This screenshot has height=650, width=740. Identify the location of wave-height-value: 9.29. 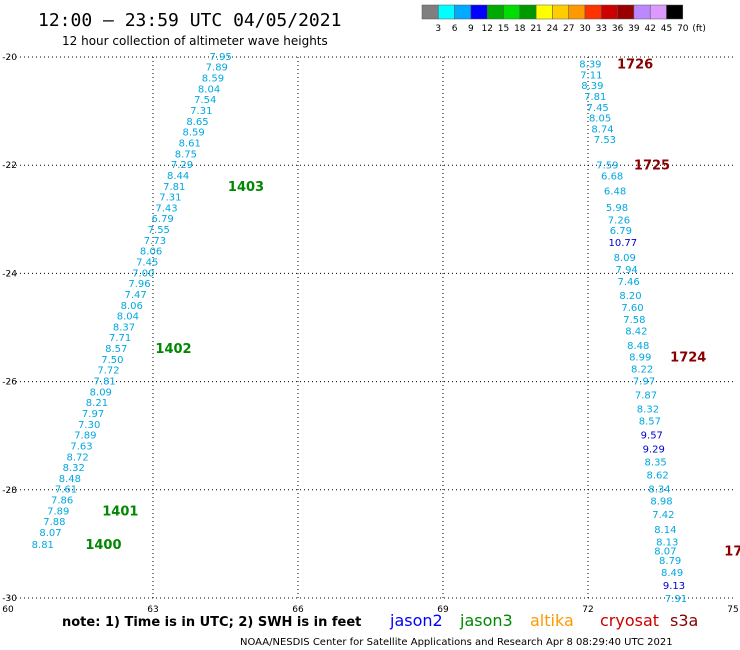
(654, 450).